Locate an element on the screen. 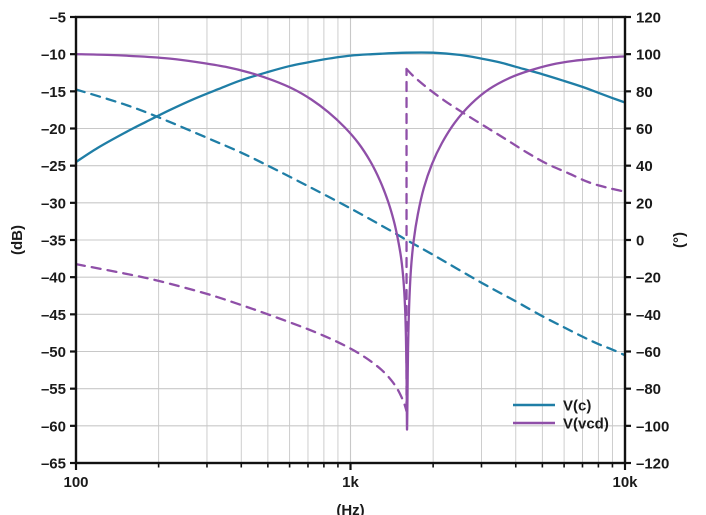 The height and width of the screenshot is (515, 706). y-axis-label-right: 40 is located at coordinates (644, 166).